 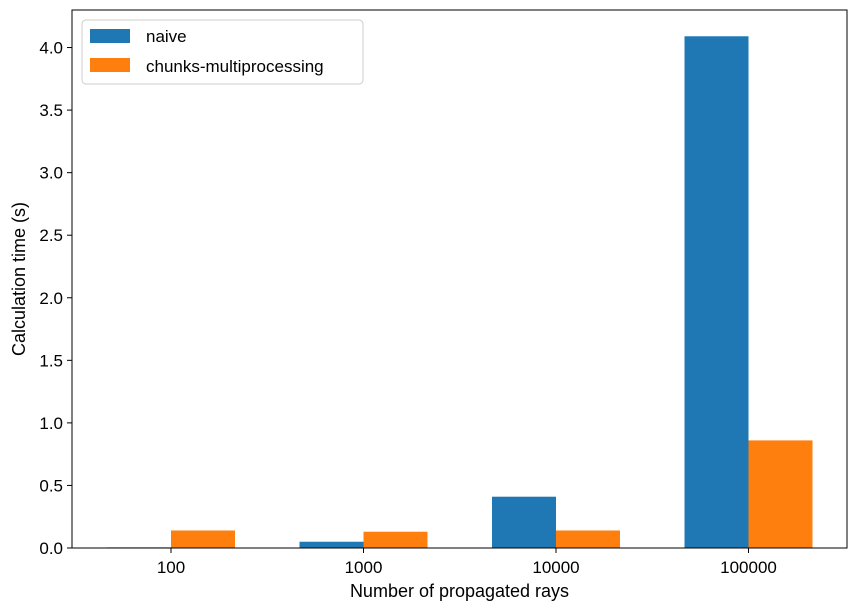 I want to click on legend-box, so click(x=222, y=52).